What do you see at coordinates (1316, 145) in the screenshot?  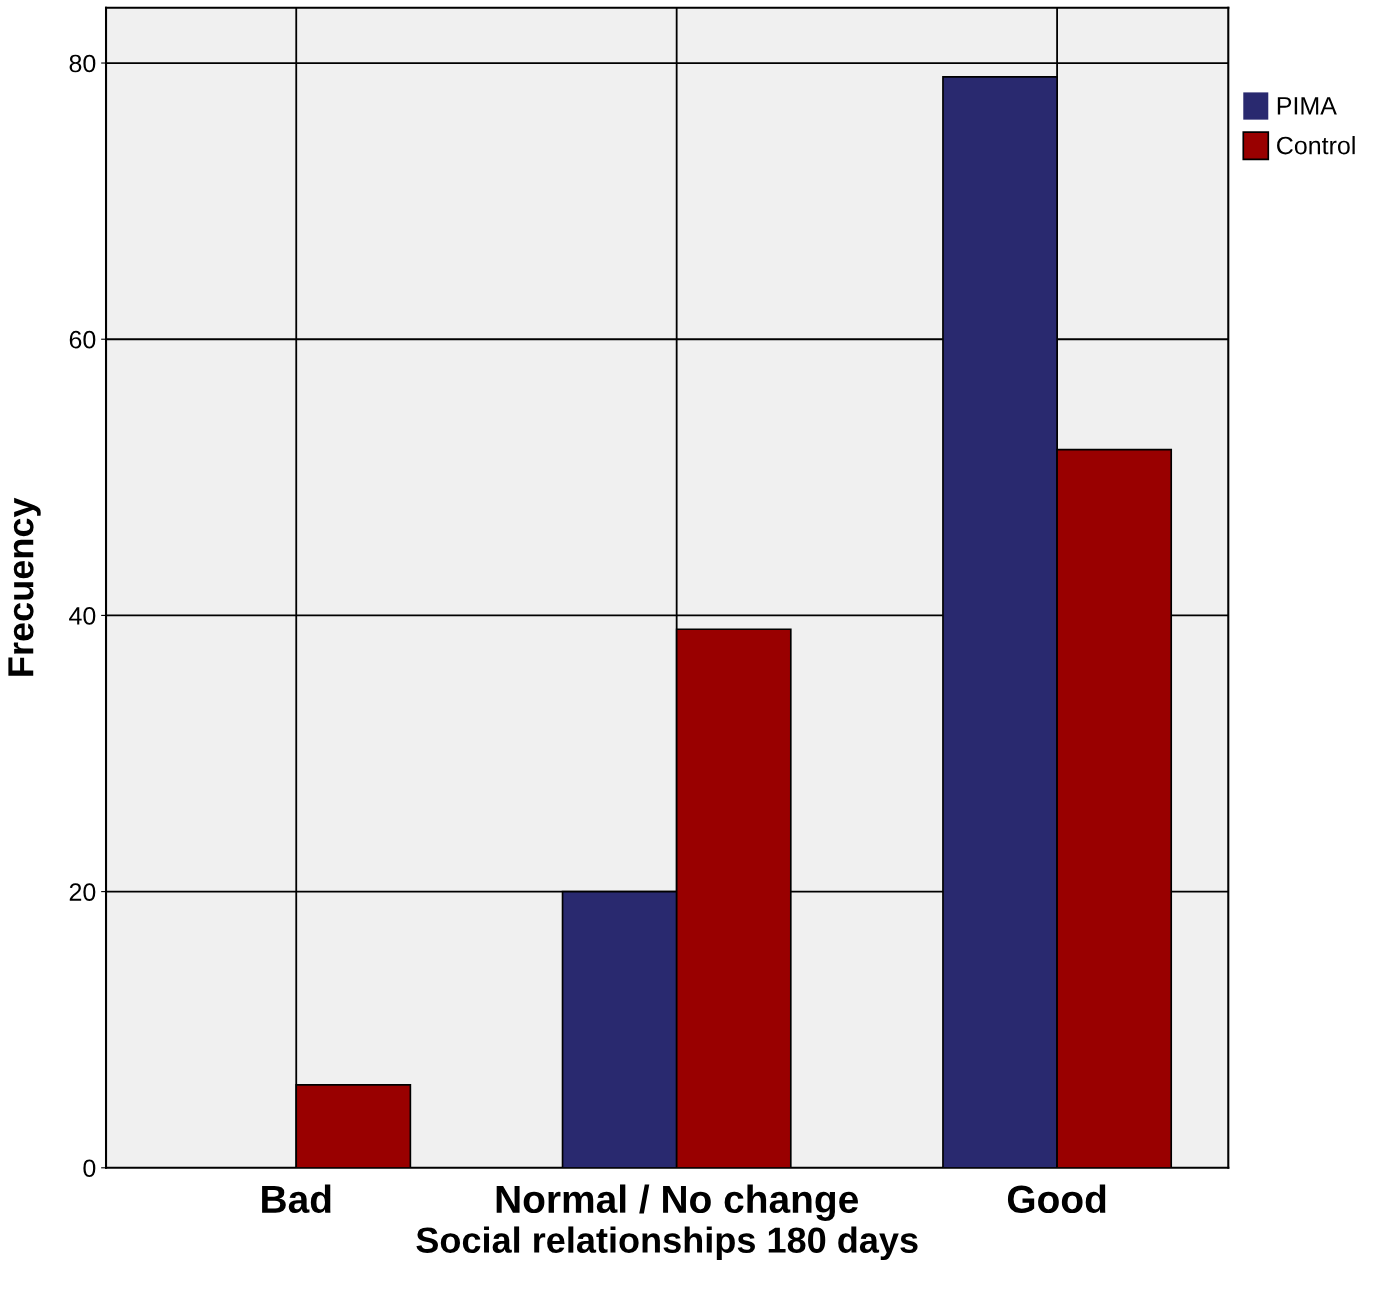 I see `legend-label: Control` at bounding box center [1316, 145].